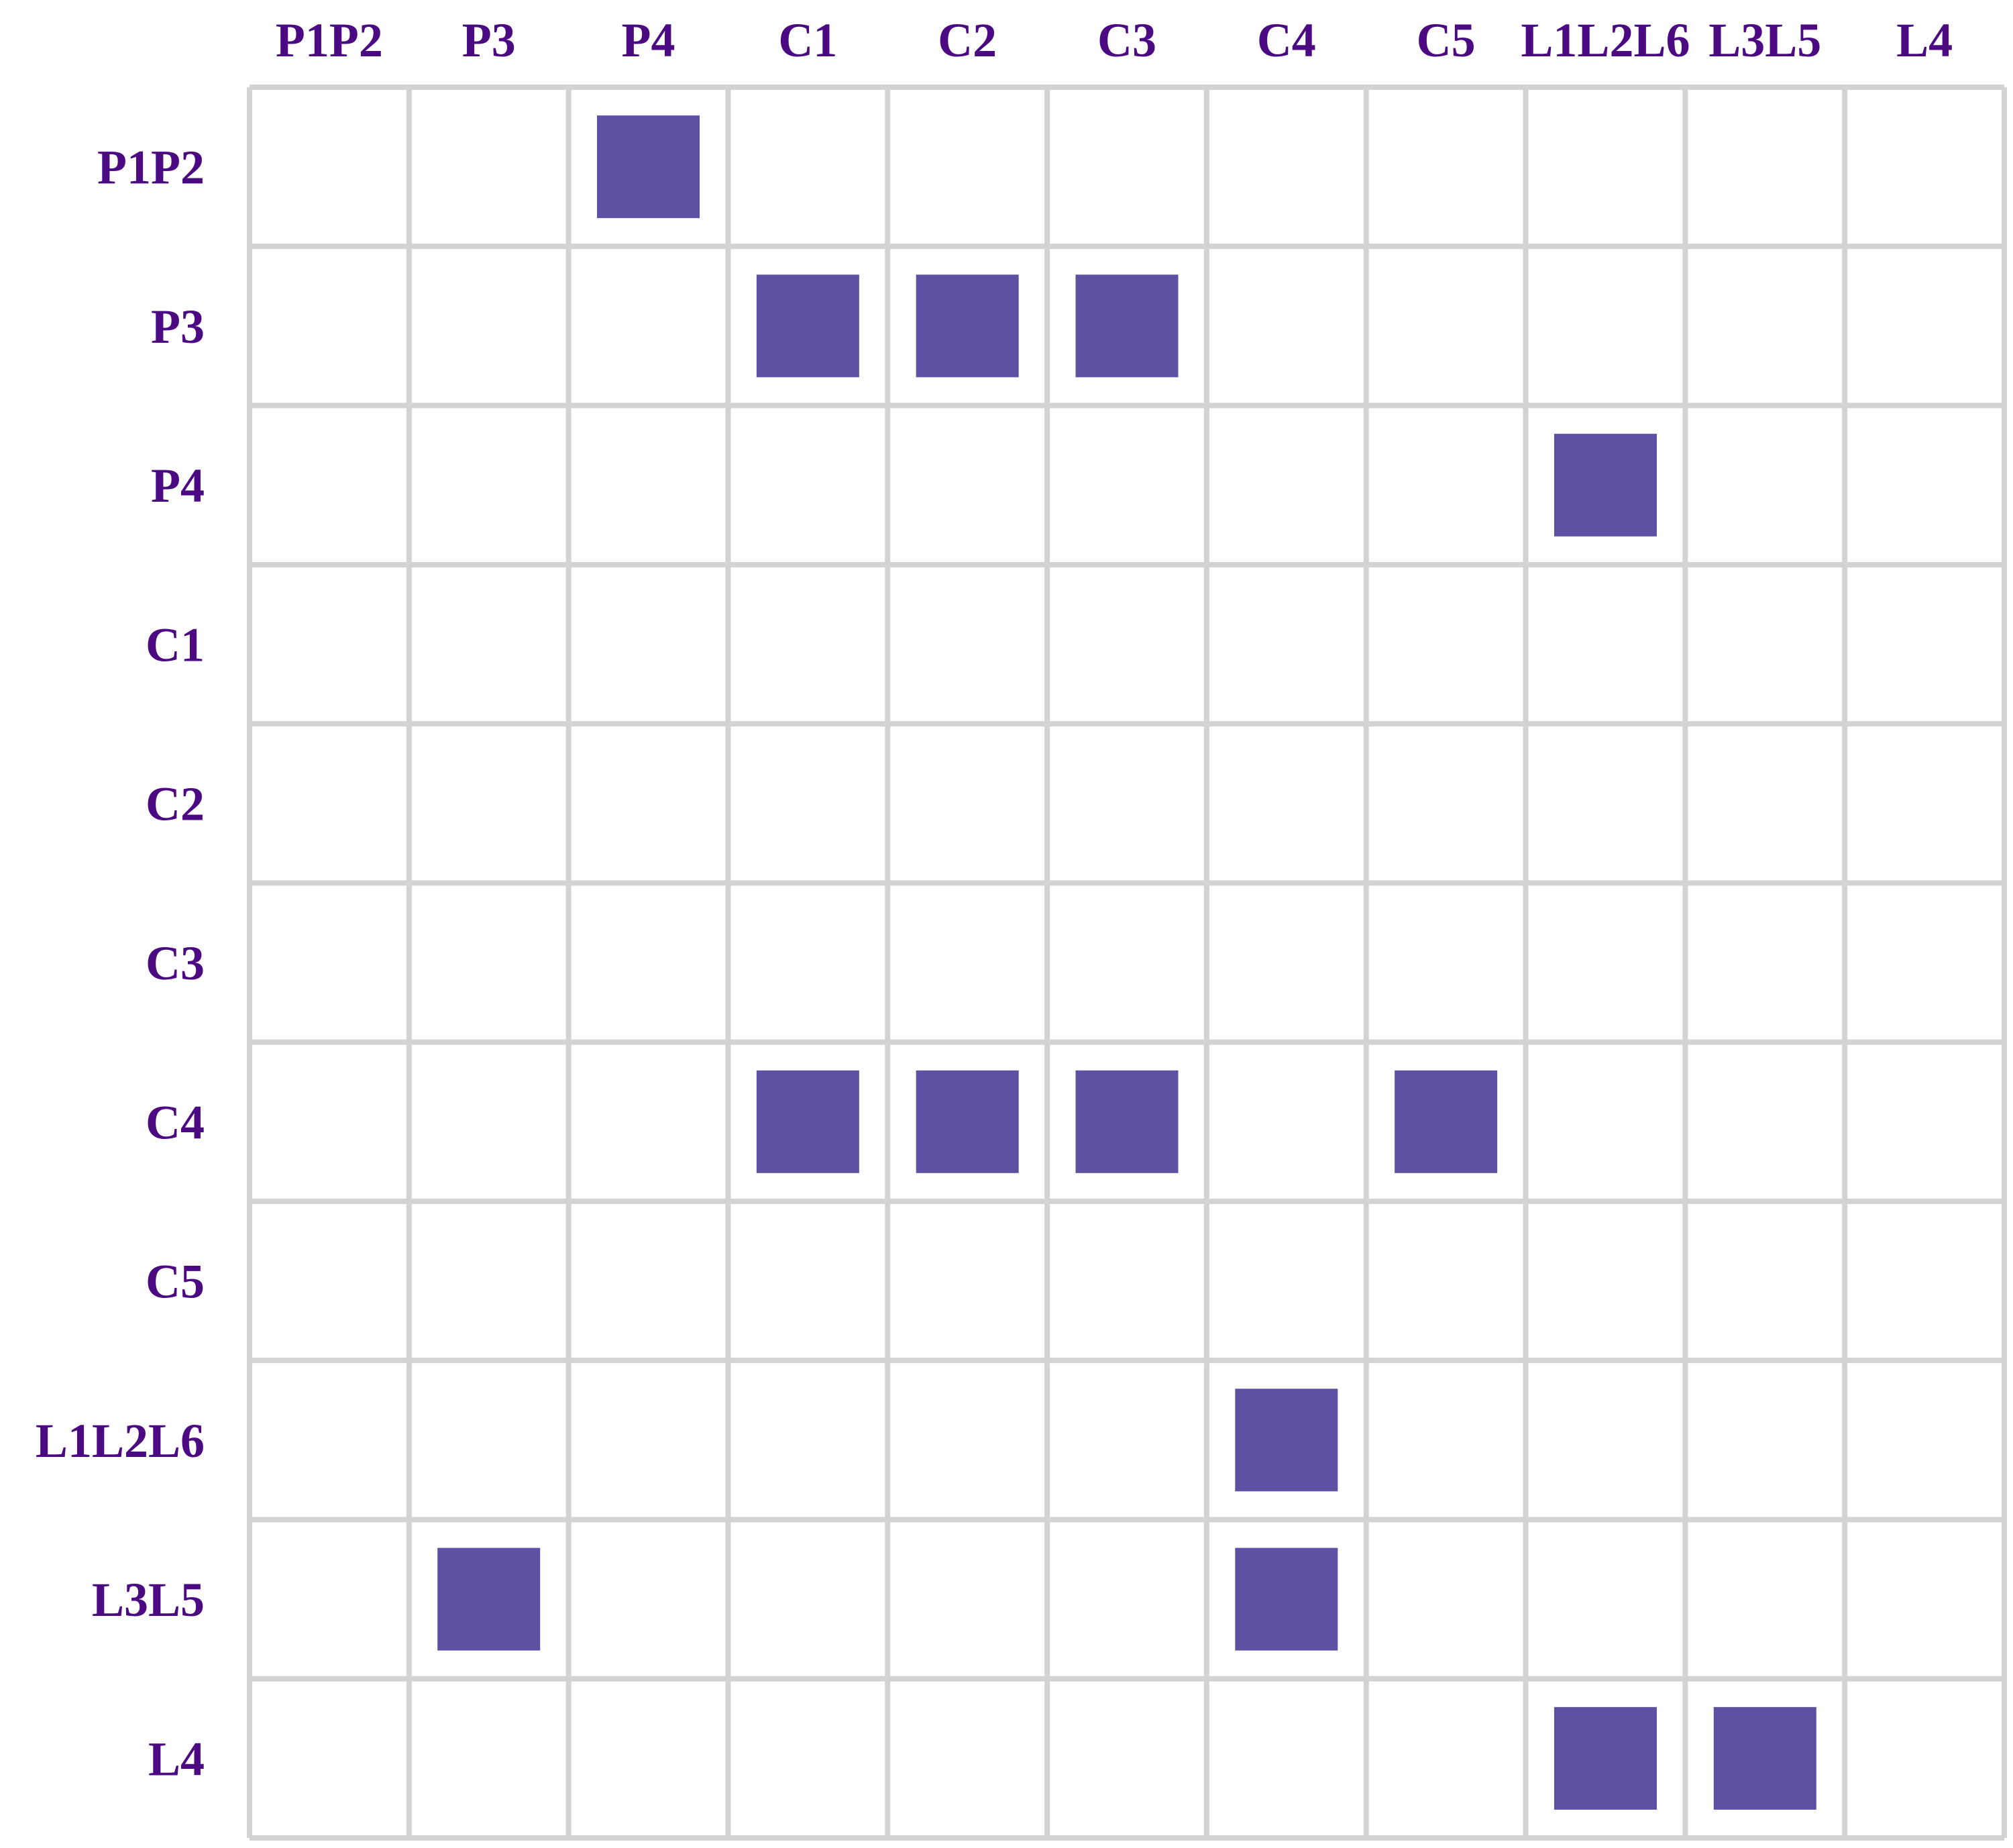 Image resolution: width=2013 pixels, height=1848 pixels. What do you see at coordinates (175, 644) in the screenshot?
I see `row-label-C1: C1` at bounding box center [175, 644].